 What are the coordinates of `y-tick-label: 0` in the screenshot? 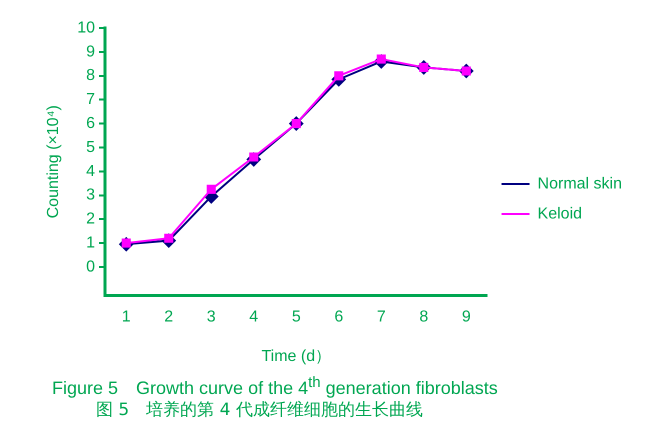 It's located at (91, 267).